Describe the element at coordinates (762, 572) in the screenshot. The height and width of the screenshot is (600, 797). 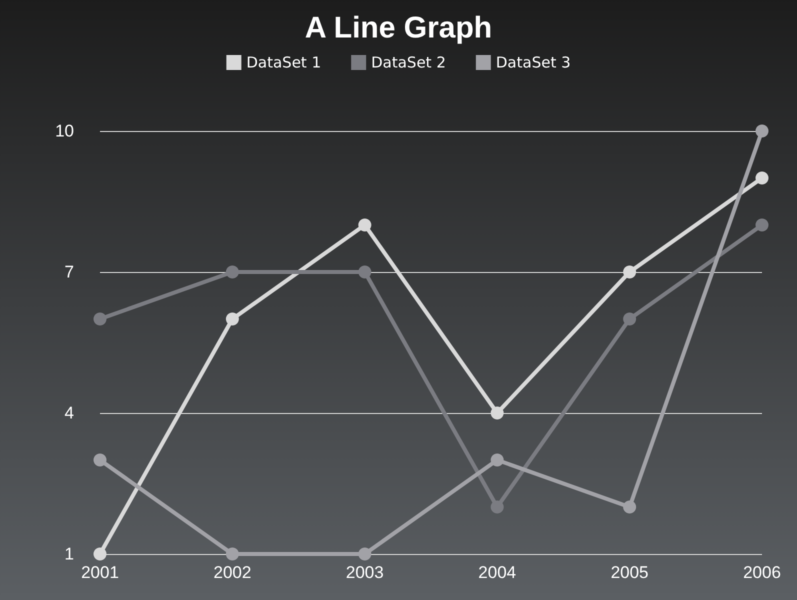
I see `x-tick-label: 2006` at that location.